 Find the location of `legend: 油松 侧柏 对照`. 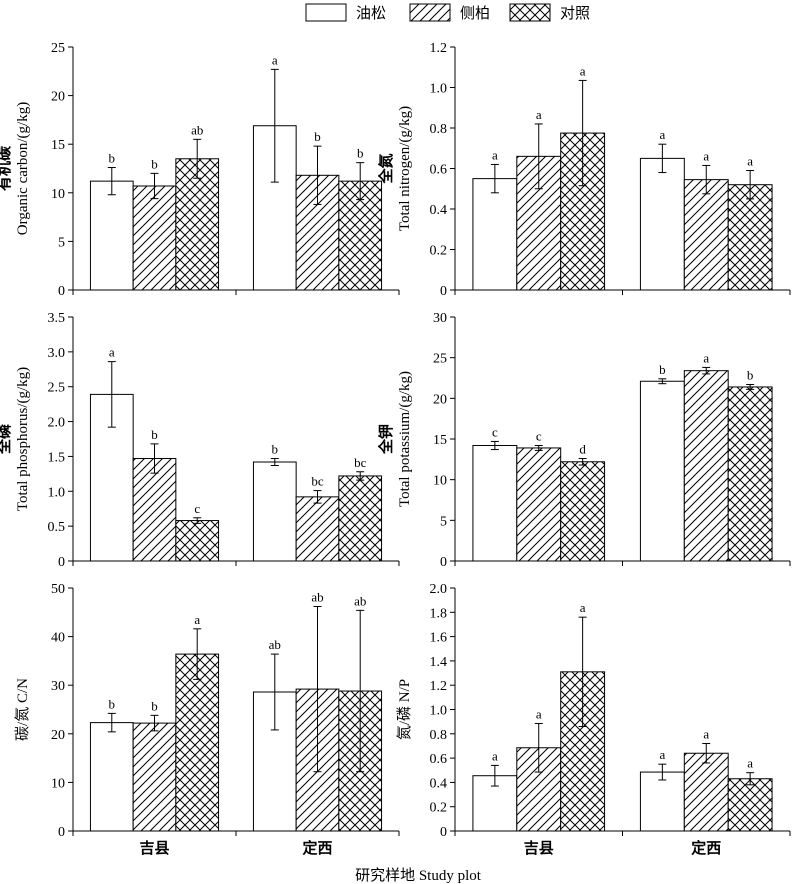

legend: 油松 侧柏 对照 is located at coordinates (447, 12).